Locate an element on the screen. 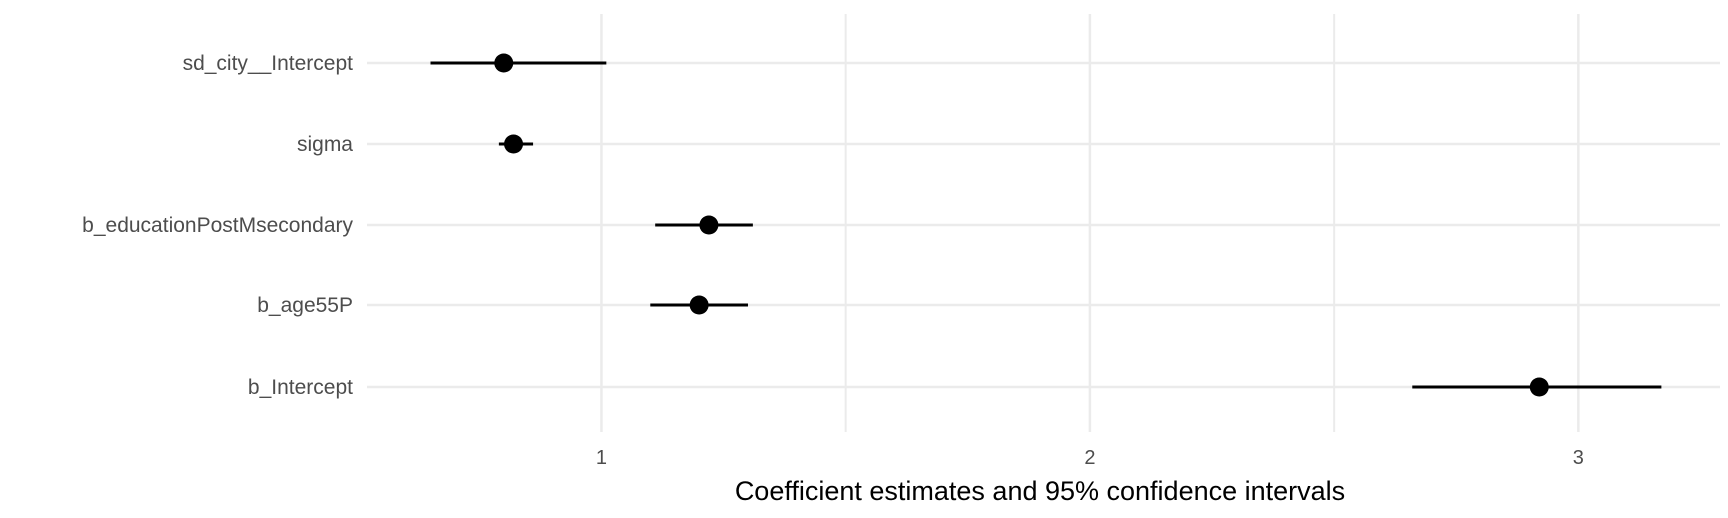  category-label-3: b_age55P is located at coordinates (305, 305).